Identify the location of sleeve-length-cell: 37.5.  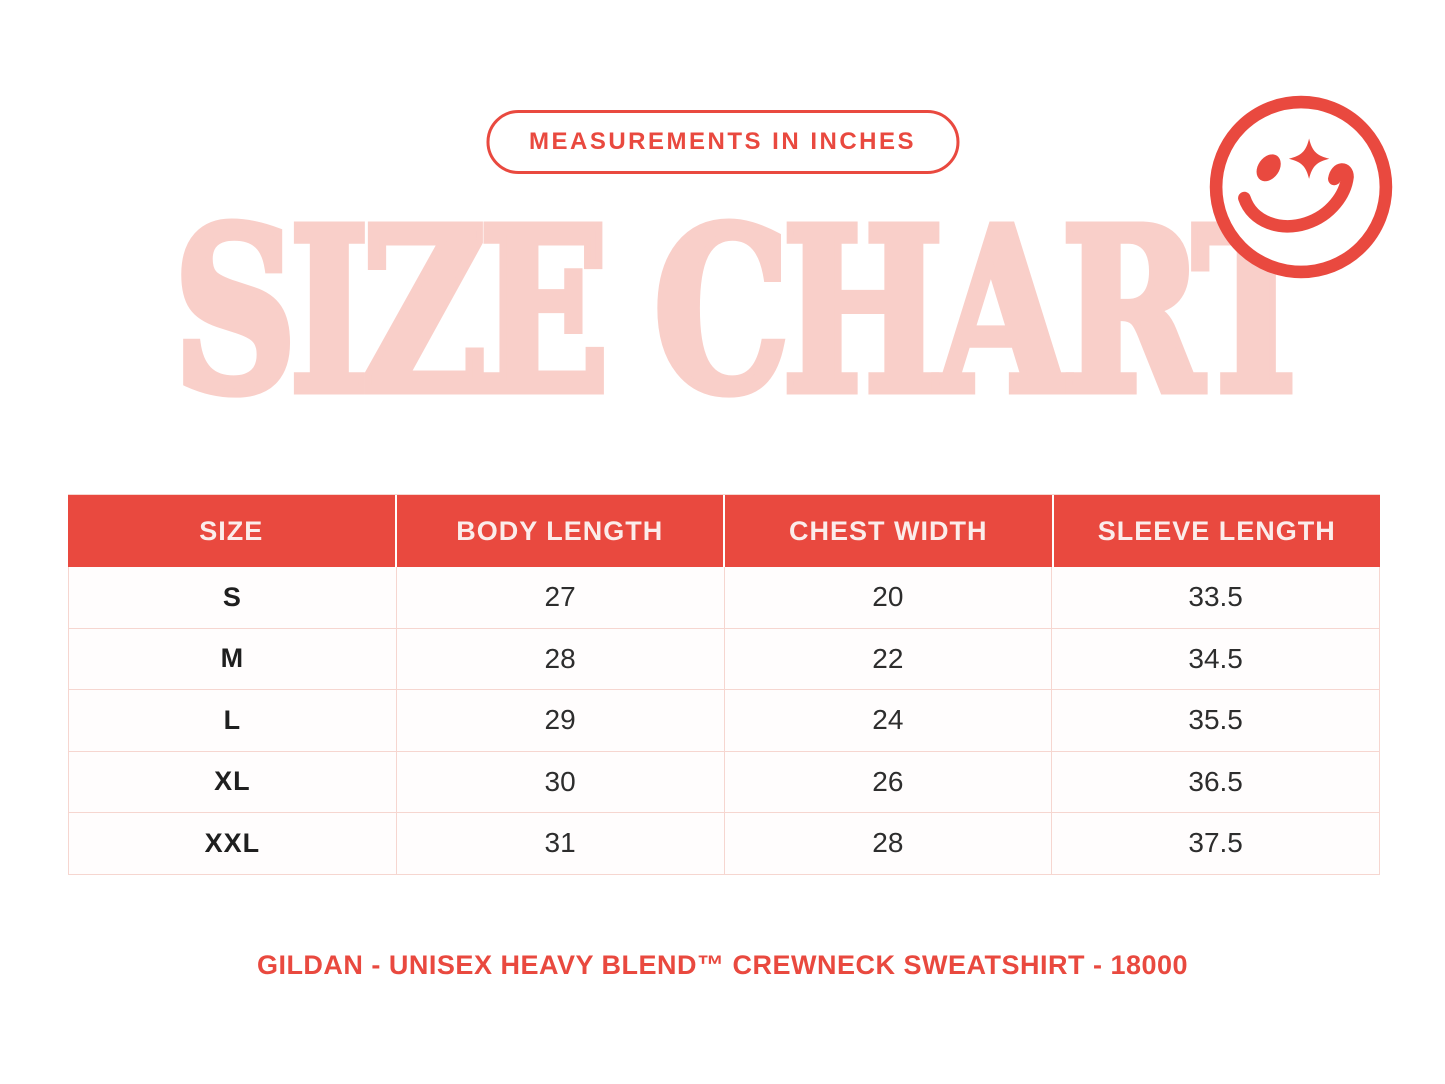
(1215, 843).